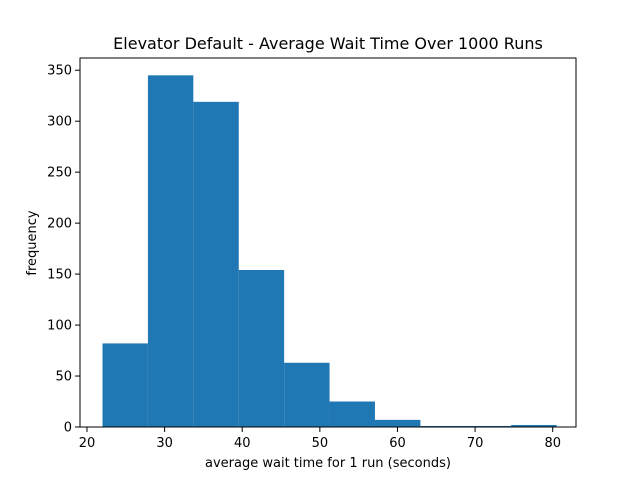 This screenshot has height=480, width=640. Describe the element at coordinates (59, 122) in the screenshot. I see `y-tick-label: 300` at that location.